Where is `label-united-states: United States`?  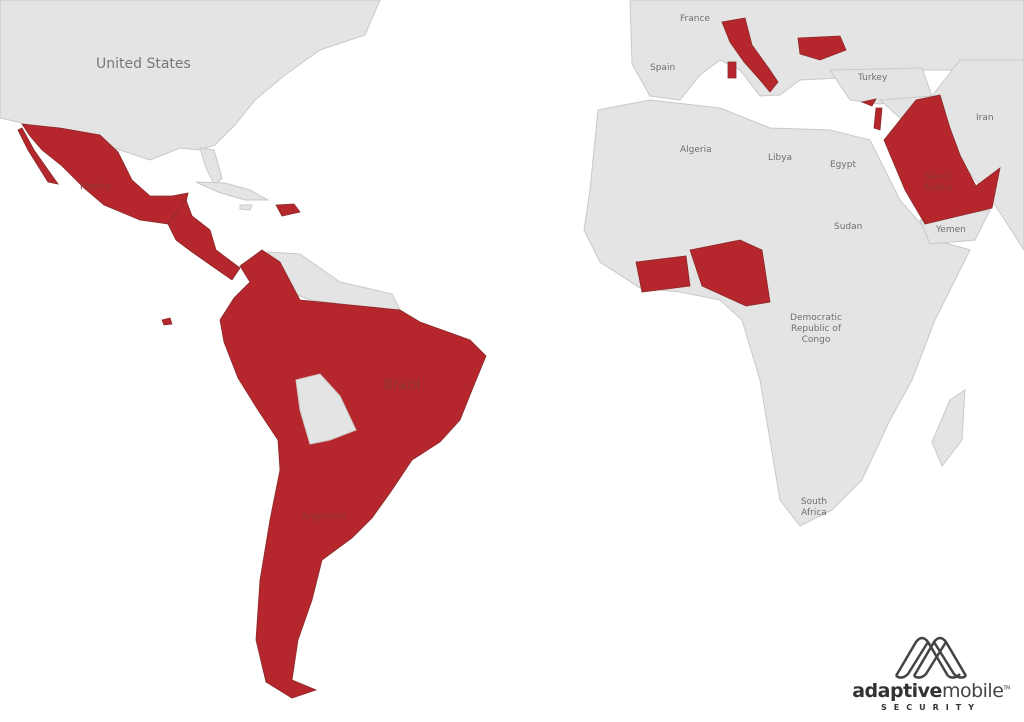
label-united-states: United States is located at coordinates (143, 64).